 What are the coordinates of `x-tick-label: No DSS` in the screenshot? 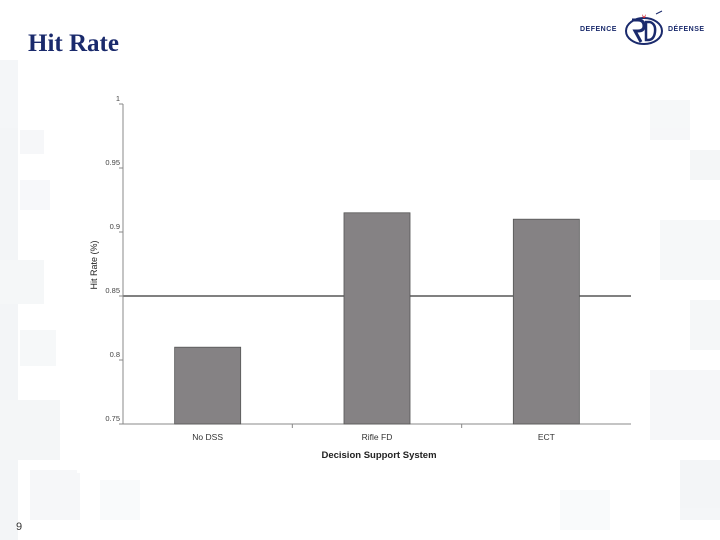 It's located at (207, 437).